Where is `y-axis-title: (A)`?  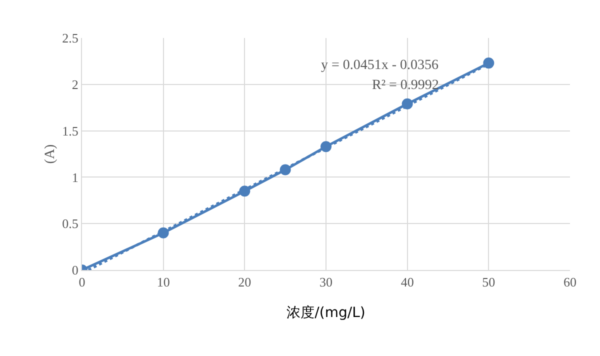 y-axis-title: (A) is located at coordinates (50, 154).